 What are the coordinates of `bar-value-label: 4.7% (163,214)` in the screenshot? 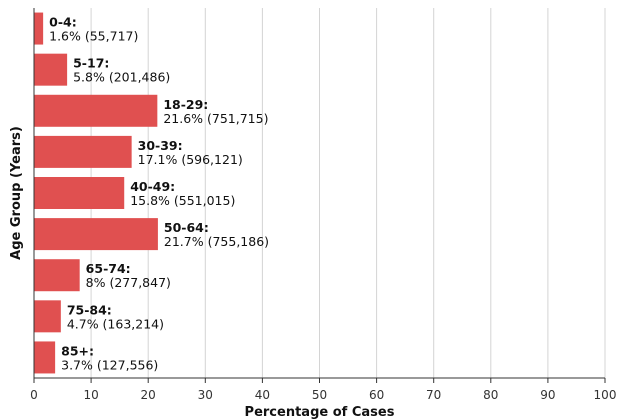 It's located at (115, 323).